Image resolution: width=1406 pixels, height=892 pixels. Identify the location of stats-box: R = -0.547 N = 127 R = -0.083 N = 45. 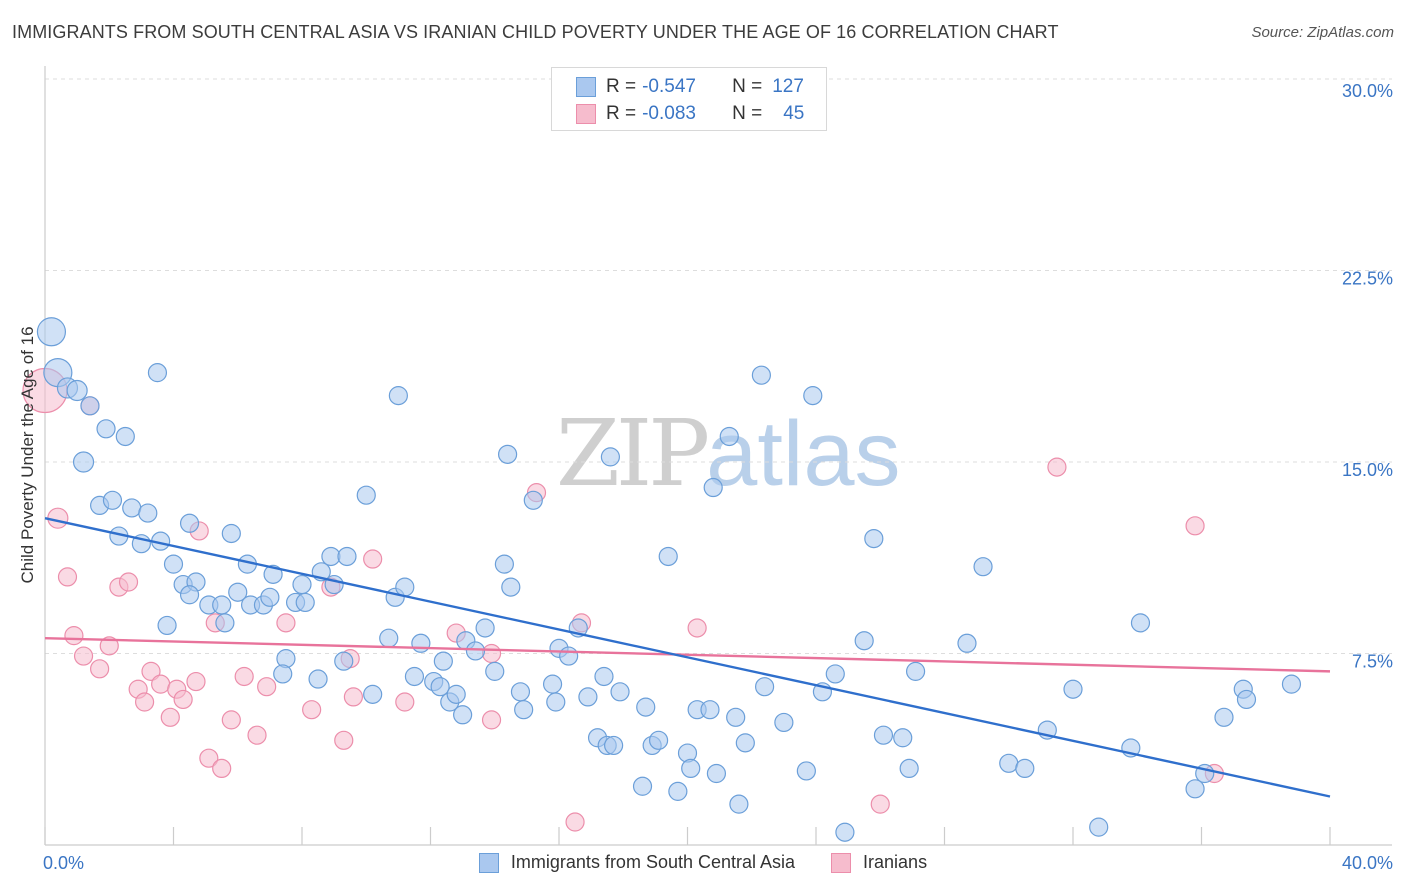
(689, 99).